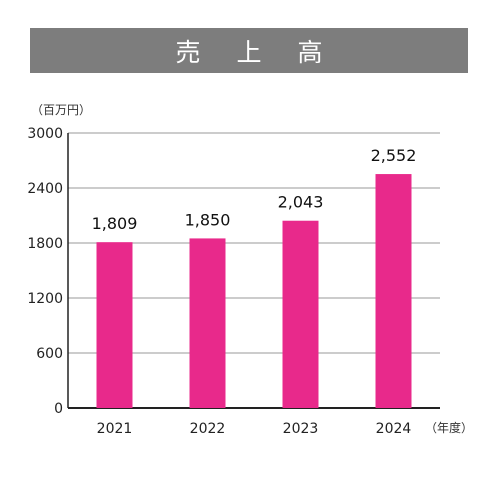 The height and width of the screenshot is (483, 500). What do you see at coordinates (115, 223) in the screenshot?
I see `data-label-2021: 1,809` at bounding box center [115, 223].